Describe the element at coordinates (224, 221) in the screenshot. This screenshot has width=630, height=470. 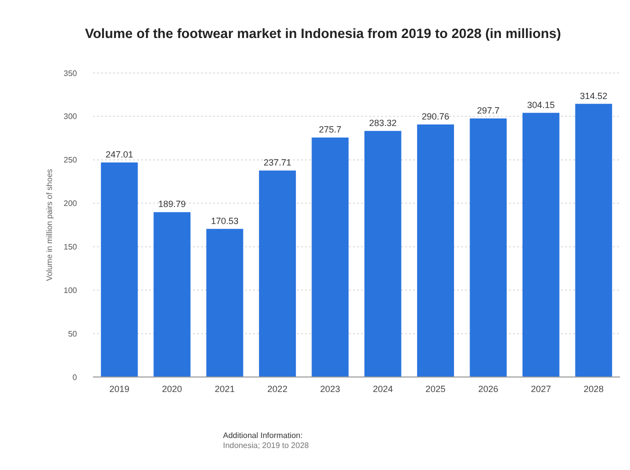
I see `data-label: 170.53` at that location.